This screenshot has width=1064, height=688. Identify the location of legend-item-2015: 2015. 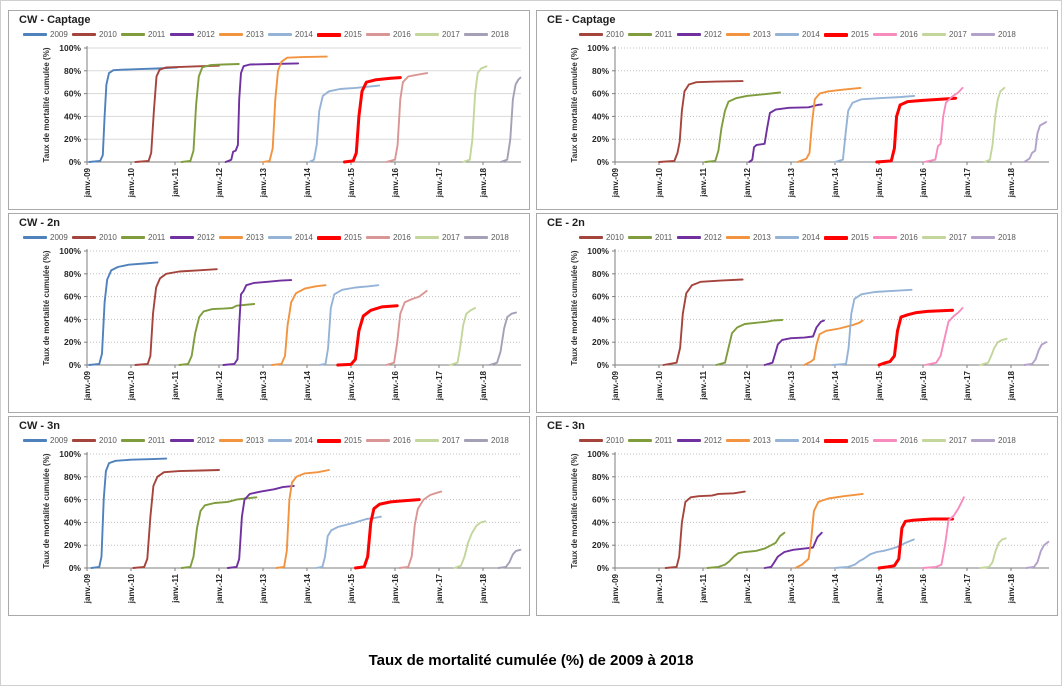
(341, 34).